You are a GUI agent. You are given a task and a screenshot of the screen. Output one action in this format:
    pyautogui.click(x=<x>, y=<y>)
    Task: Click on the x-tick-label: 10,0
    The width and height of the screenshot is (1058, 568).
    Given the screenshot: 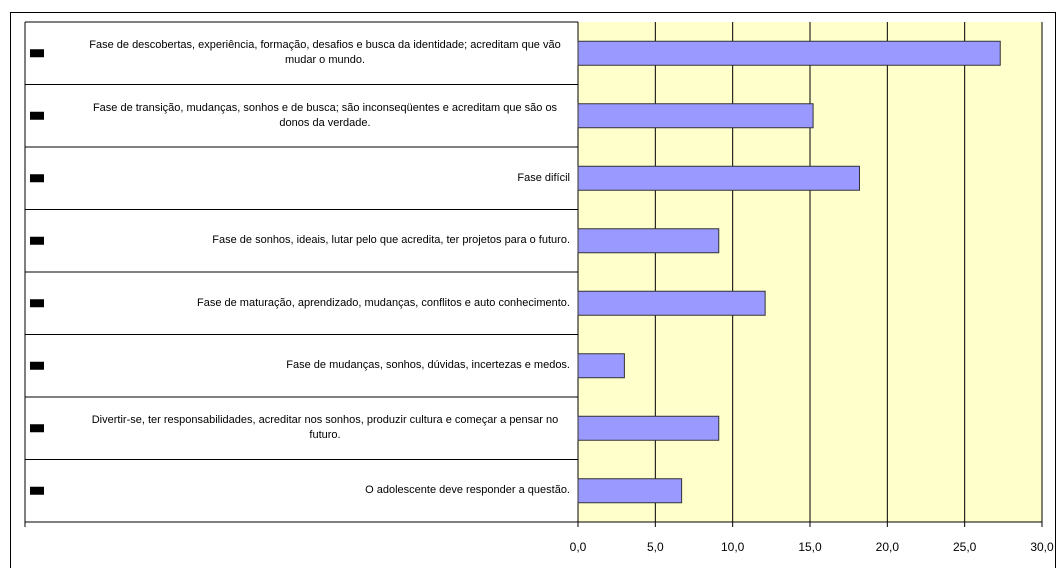 What is the action you would take?
    pyautogui.click(x=733, y=547)
    